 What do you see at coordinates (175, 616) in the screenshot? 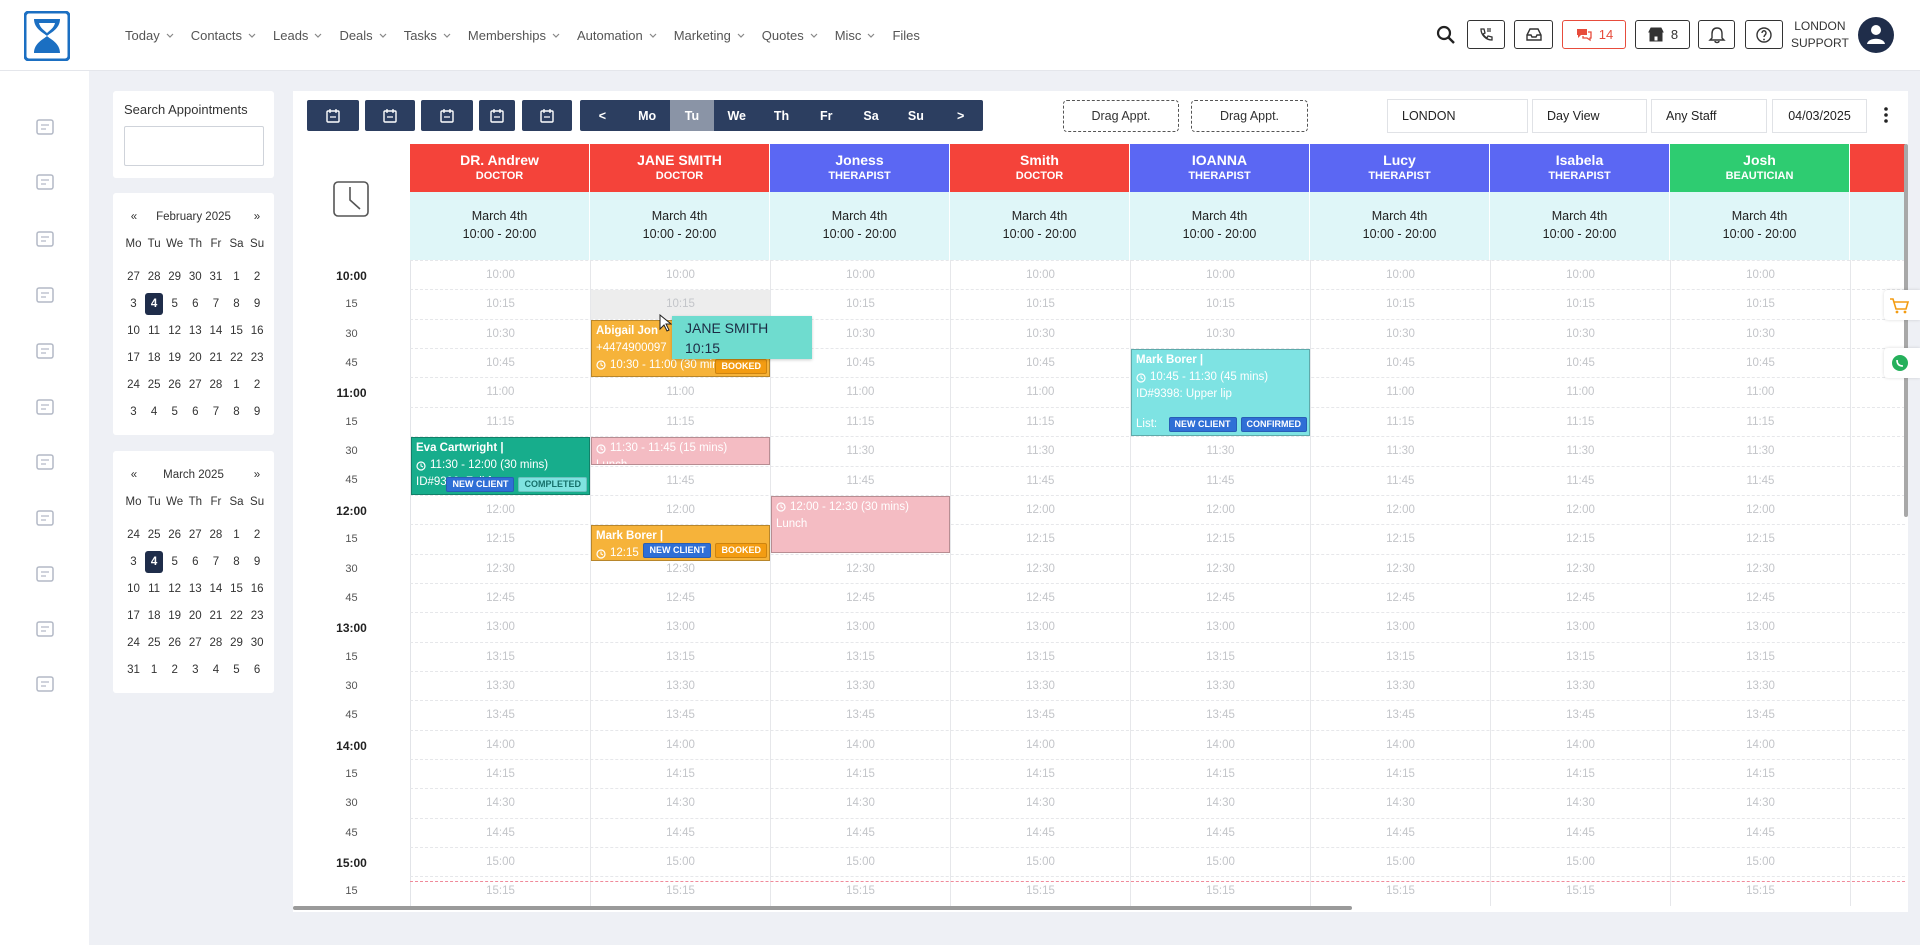
I see `day: 19` at bounding box center [175, 616].